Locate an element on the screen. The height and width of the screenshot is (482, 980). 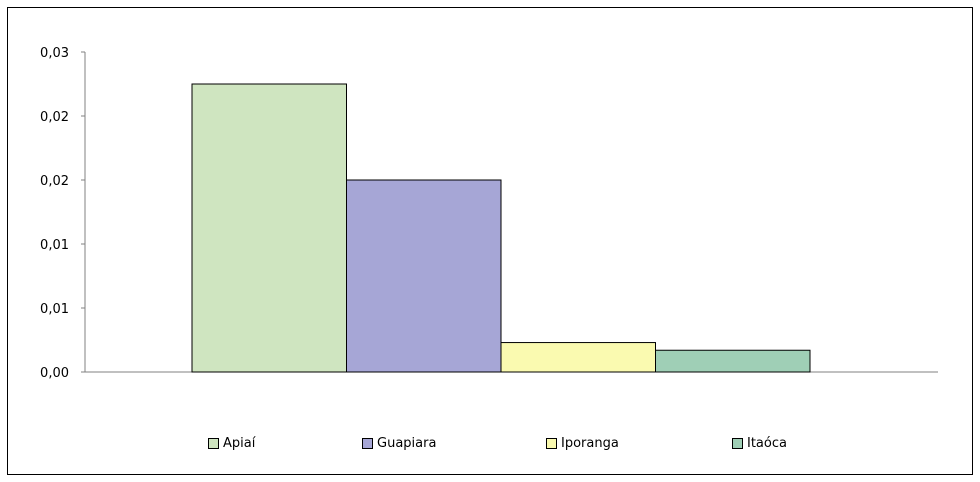
legend-item-guapiara: Guapiara is located at coordinates (399, 443).